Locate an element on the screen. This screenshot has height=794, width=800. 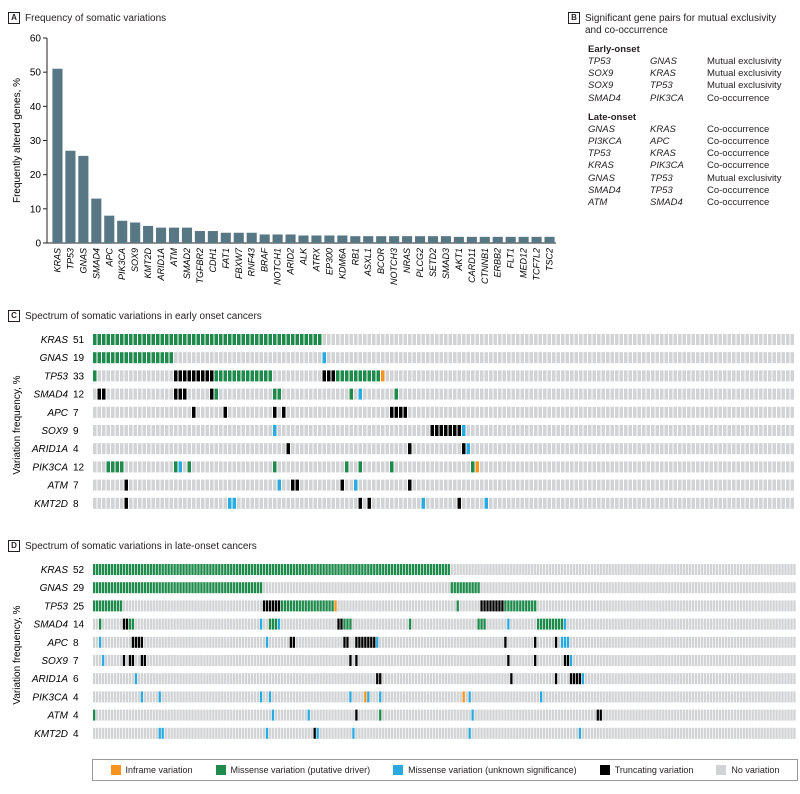
bar-akt1 is located at coordinates (458, 239).